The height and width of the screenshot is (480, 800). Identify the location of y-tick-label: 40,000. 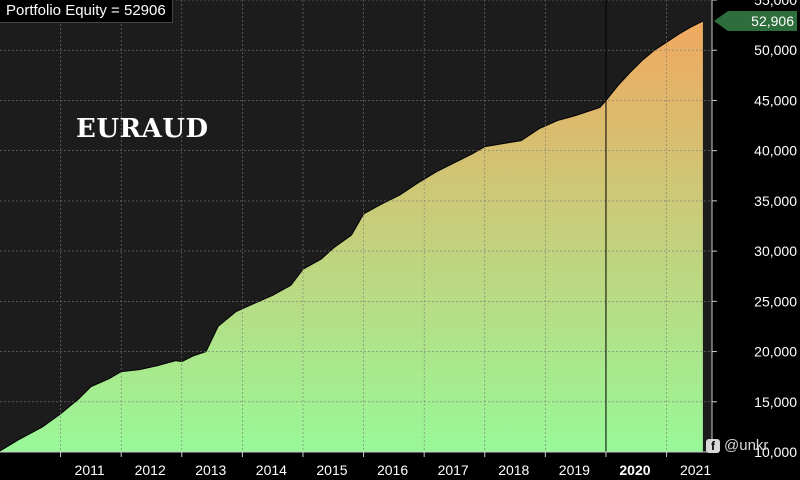
(775, 151).